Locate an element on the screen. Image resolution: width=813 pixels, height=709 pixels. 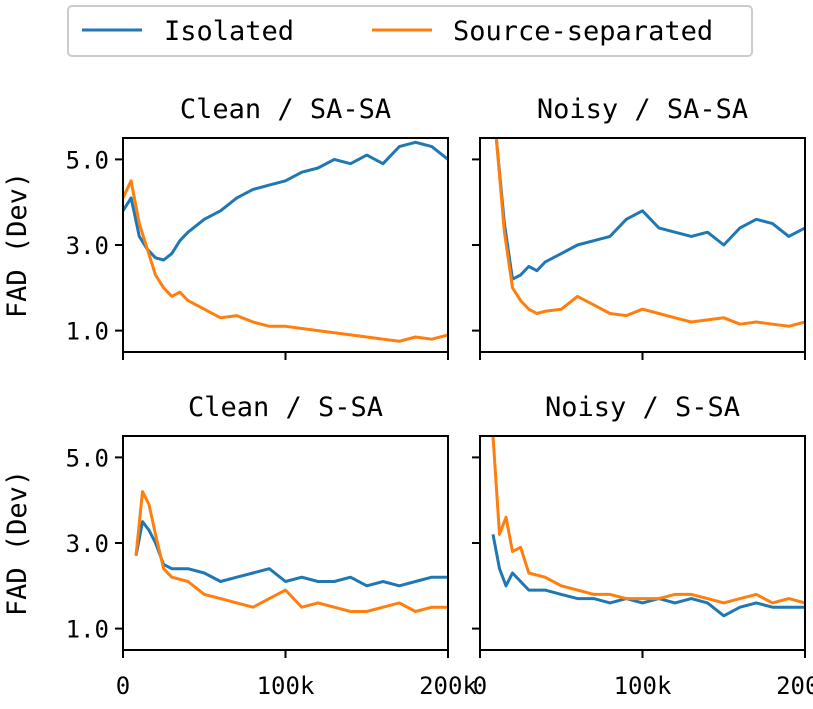
legend: Isolated Source-separated is located at coordinates (410, 31).